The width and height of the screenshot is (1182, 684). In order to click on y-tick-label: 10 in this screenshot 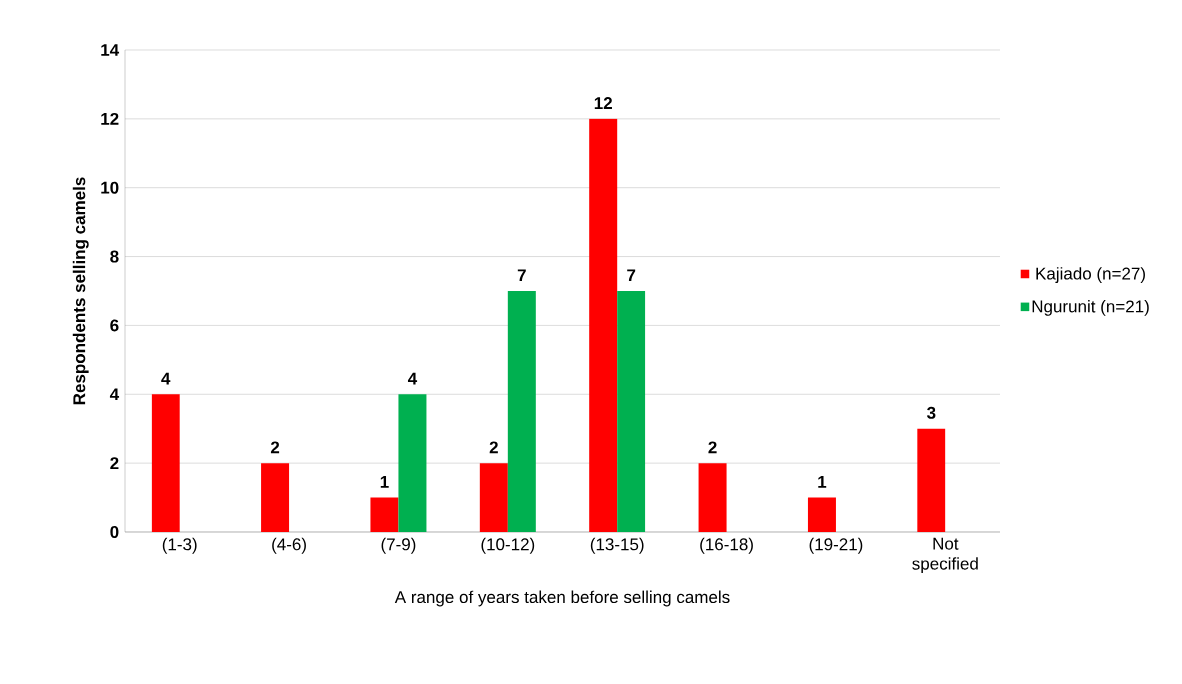, I will do `click(110, 187)`.